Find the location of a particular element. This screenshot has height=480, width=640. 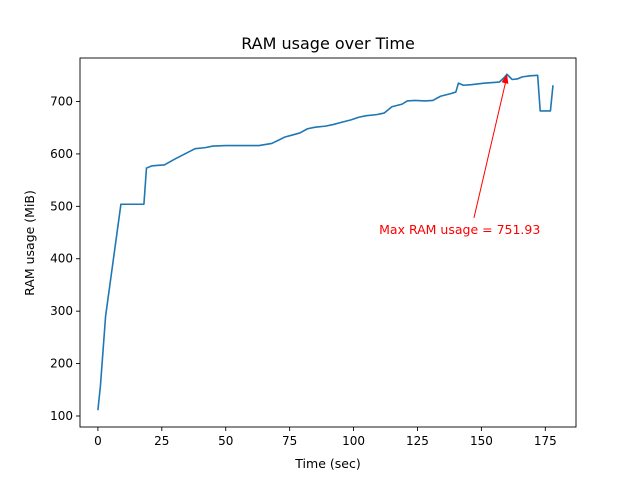

y-axis-label: RAM usage (MiB) is located at coordinates (29, 243).